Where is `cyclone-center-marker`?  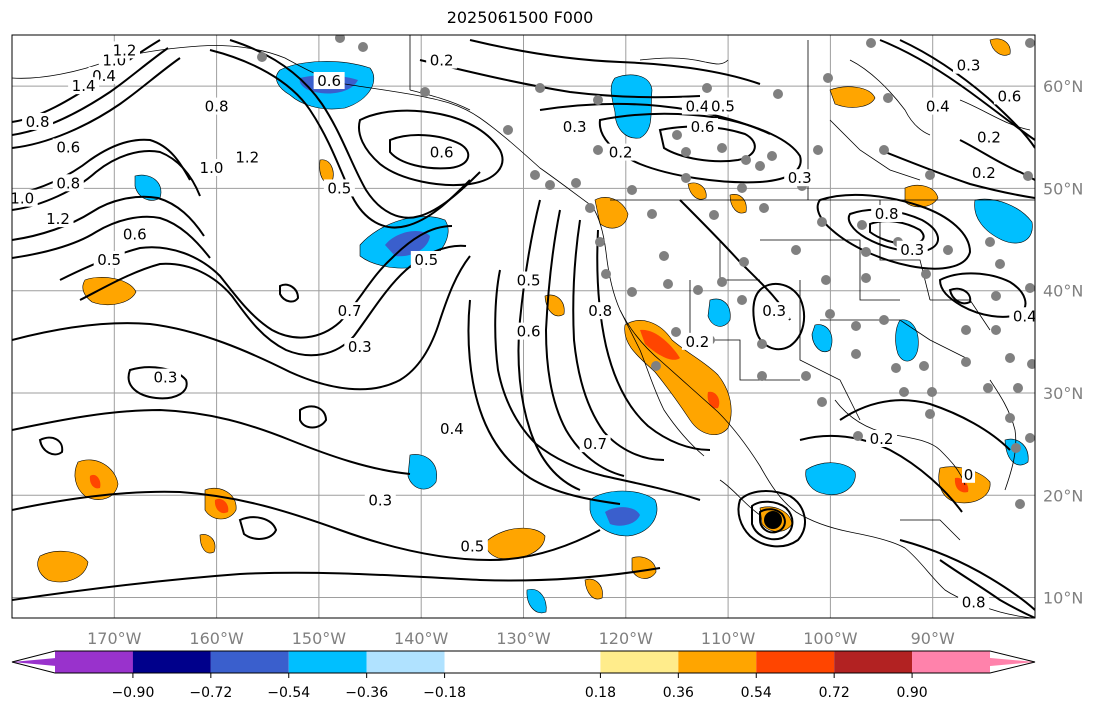 cyclone-center-marker is located at coordinates (773, 520).